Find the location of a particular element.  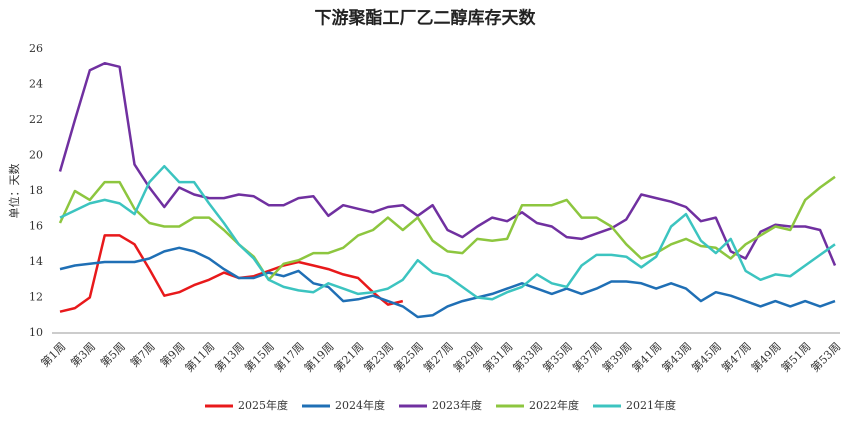

x-tick-label: 第19周 is located at coordinates (318, 356).